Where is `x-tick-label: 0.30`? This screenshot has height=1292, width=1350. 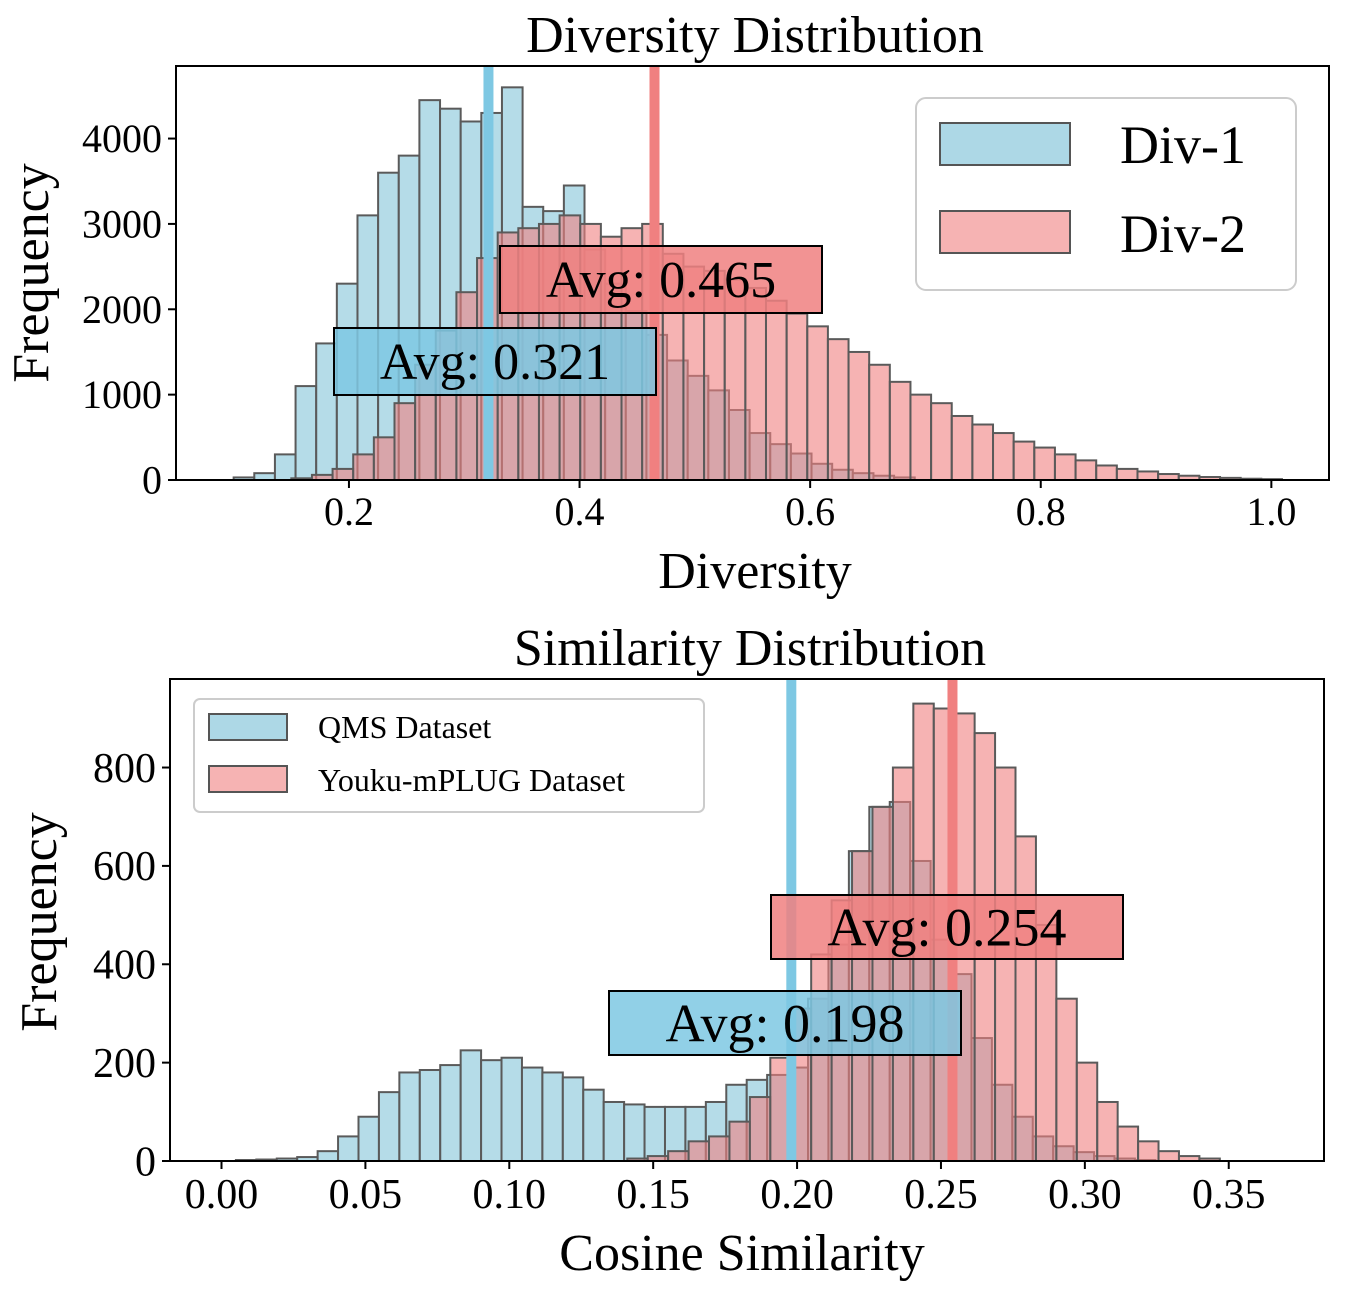 x-tick-label: 0.30 is located at coordinates (1085, 1195).